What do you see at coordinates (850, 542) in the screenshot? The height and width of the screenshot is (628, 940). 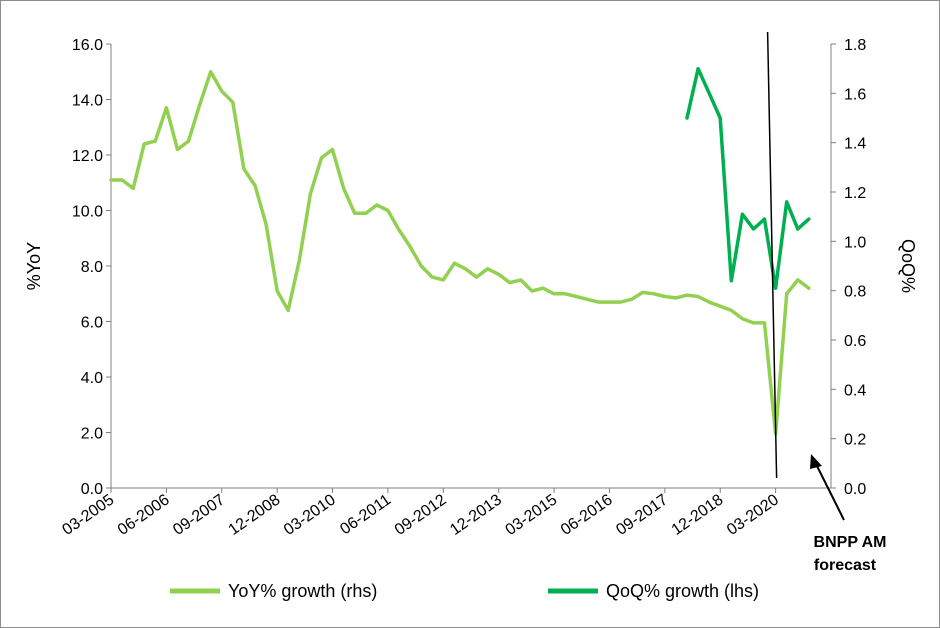 I see `forecast-label-line-1: BNPP AM` at bounding box center [850, 542].